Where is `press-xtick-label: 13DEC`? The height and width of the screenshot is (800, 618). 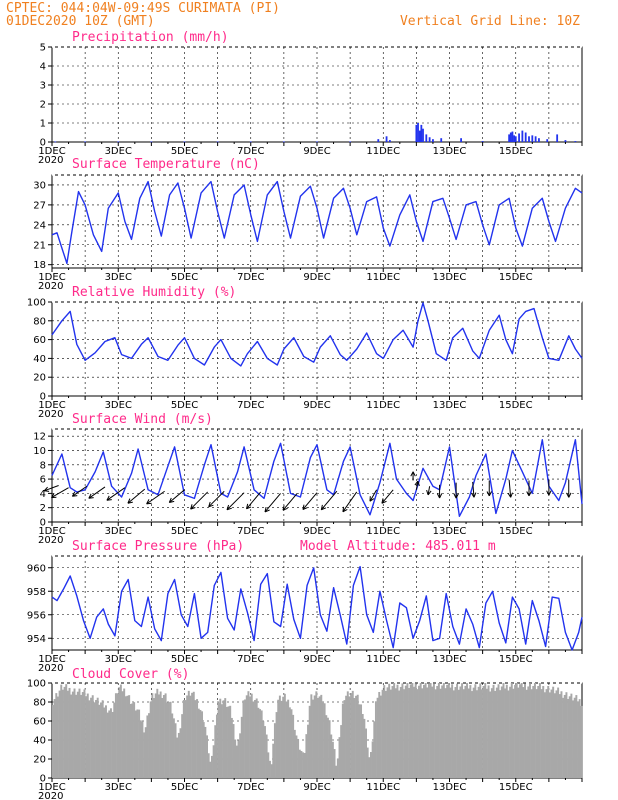
press-xtick-label: 13DEC is located at coordinates (450, 659).